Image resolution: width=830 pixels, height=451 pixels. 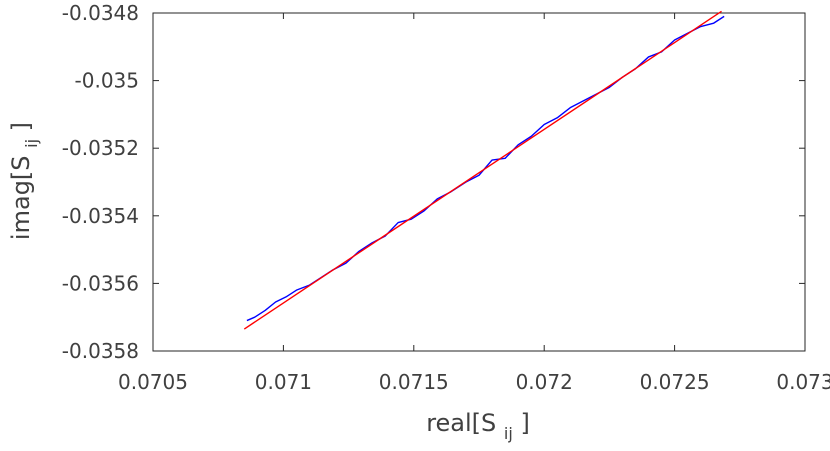 What do you see at coordinates (21, 197) in the screenshot?
I see `y-axis-label-main: imag[S` at bounding box center [21, 197].